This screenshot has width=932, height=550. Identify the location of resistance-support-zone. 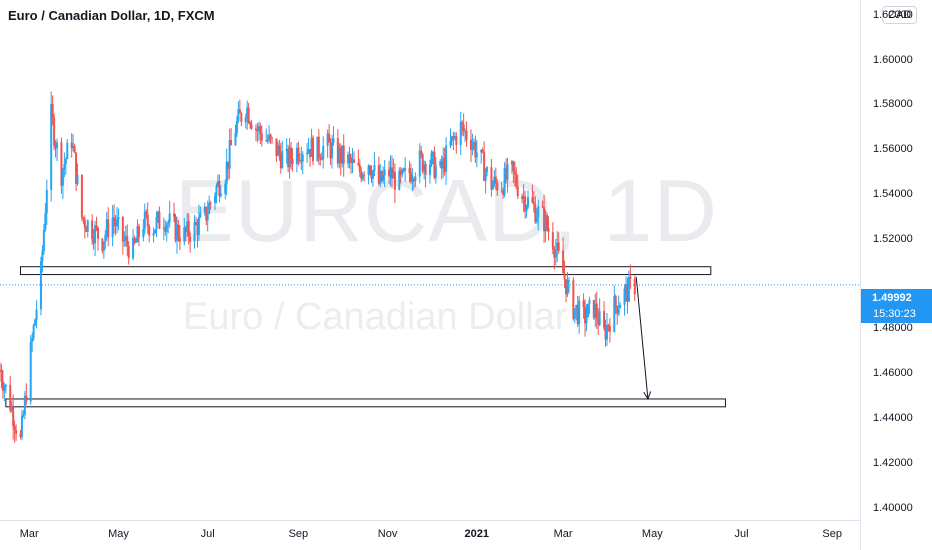
(365, 271).